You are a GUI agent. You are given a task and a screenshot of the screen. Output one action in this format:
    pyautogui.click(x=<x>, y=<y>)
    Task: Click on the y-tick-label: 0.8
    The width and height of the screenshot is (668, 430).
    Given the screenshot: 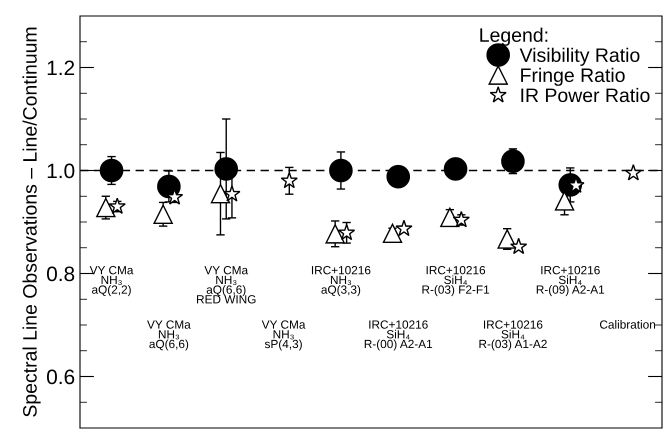 What is the action you would take?
    pyautogui.click(x=60, y=274)
    